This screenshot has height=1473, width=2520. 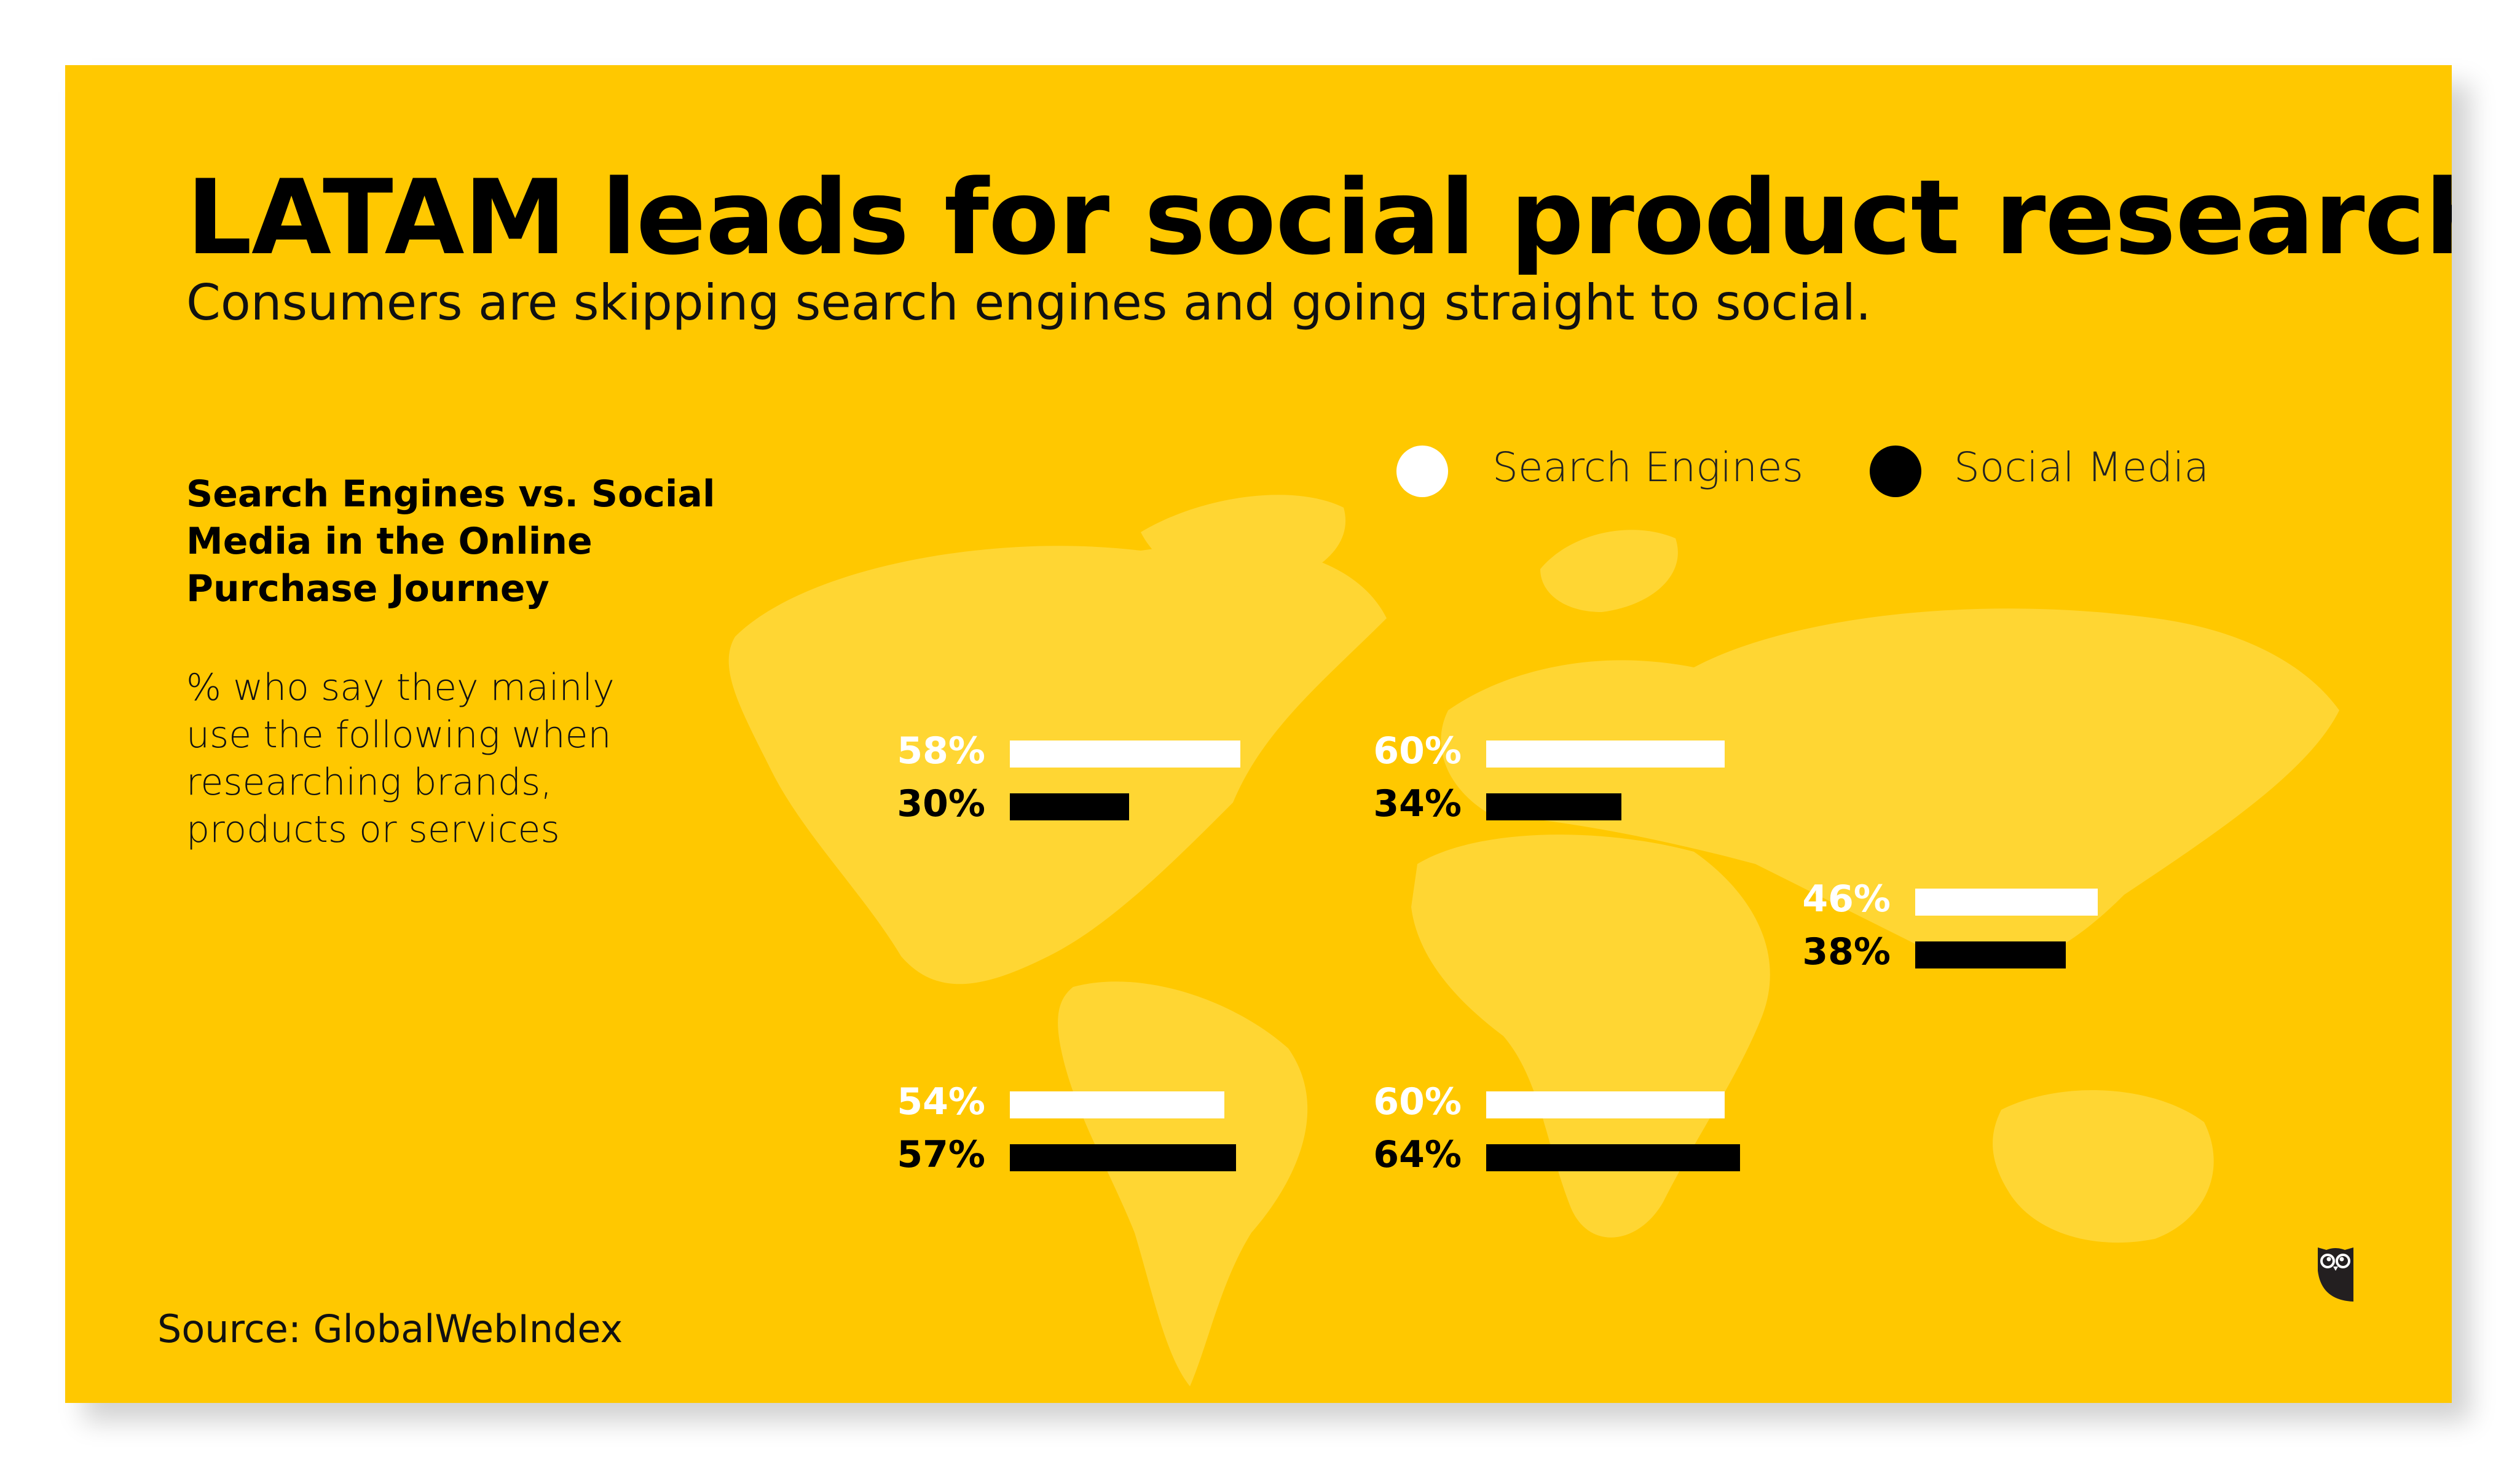 I want to click on bar-value-label: 54%, so click(x=941, y=1101).